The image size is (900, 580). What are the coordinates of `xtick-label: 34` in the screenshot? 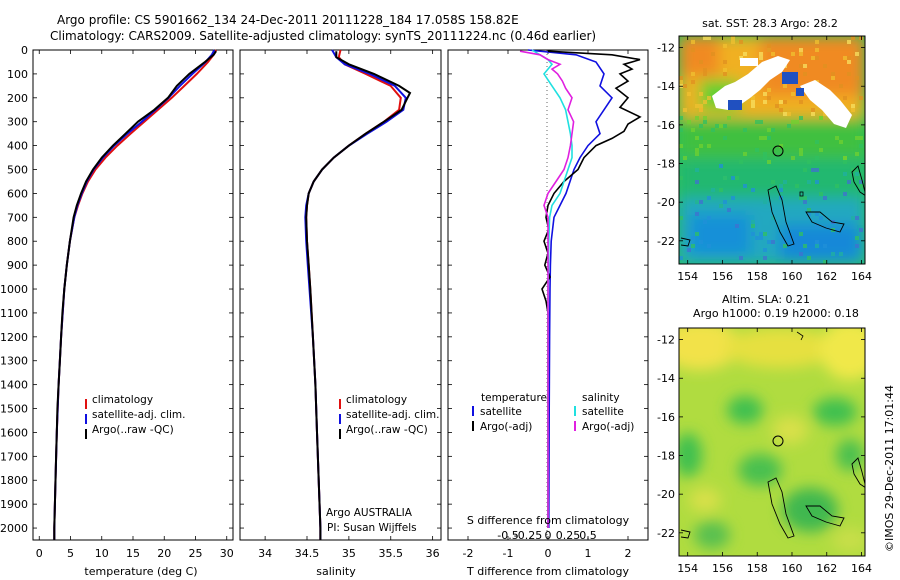 It's located at (265, 553).